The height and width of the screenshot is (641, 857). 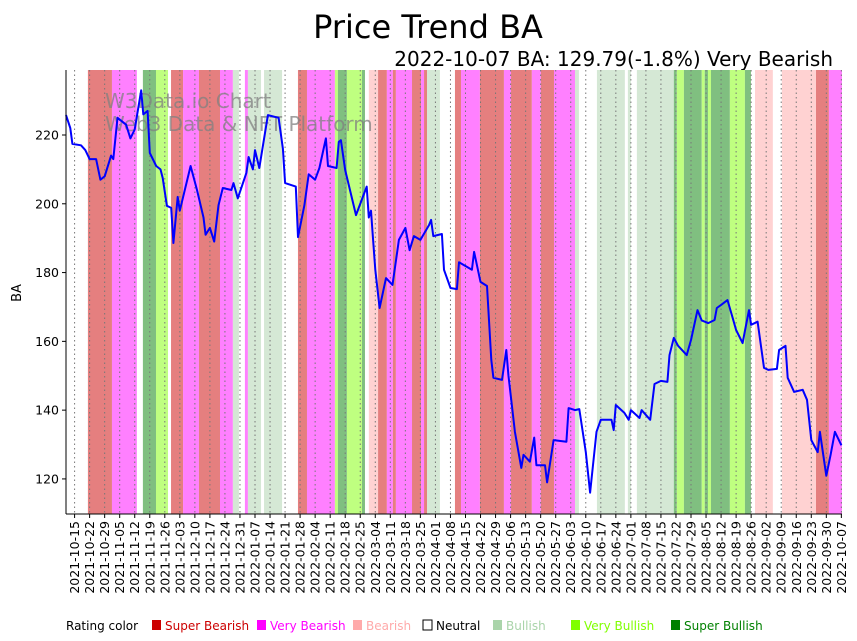 I want to click on legend-swatch-super-bullish, so click(x=675, y=625).